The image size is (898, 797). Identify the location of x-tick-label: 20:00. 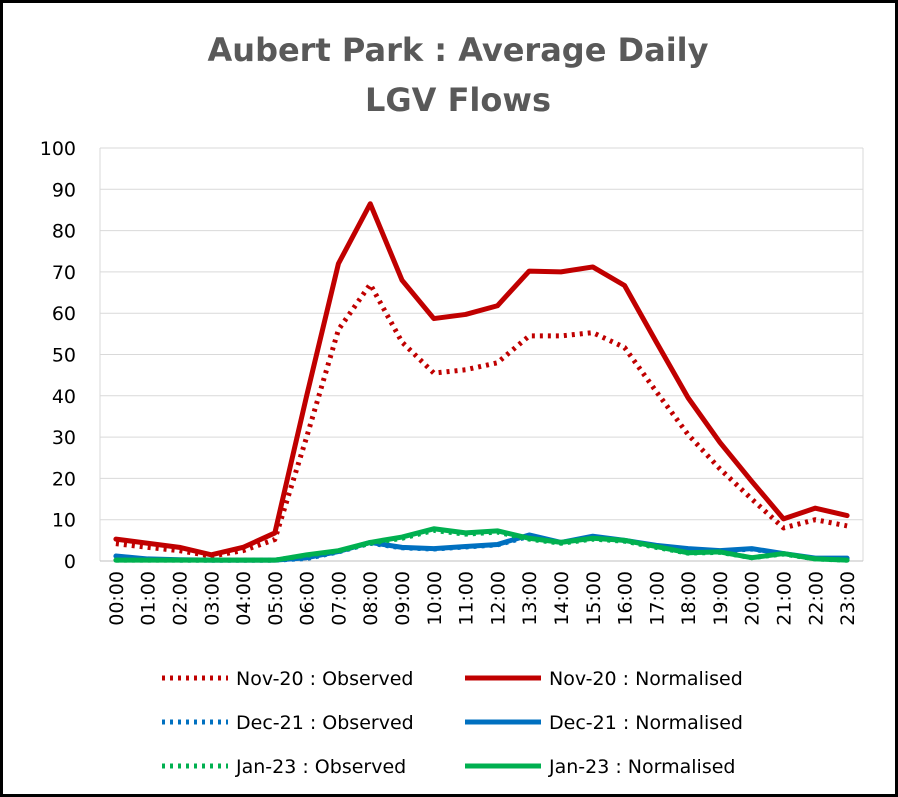
(753, 598).